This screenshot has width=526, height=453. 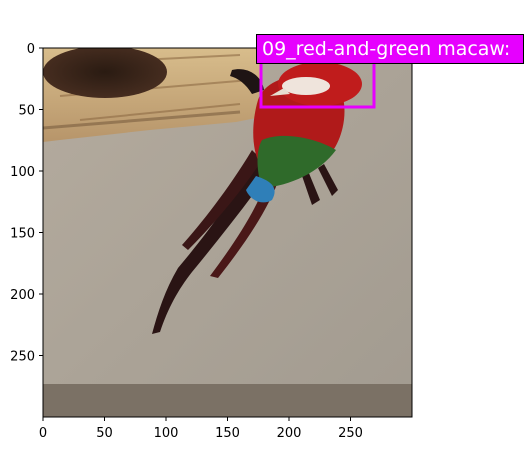 I want to click on y-tick-marks, so click(x=41, y=201).